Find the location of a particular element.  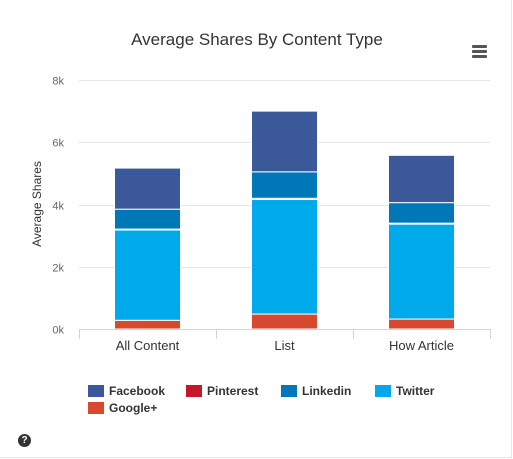

legend-item-facebook: Facebook is located at coordinates (126, 391).